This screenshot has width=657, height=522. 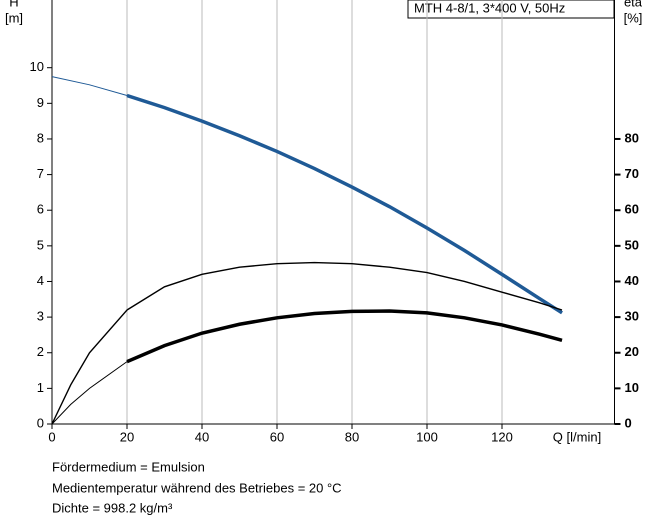 I want to click on y2-tick-label: 20, so click(x=632, y=351).